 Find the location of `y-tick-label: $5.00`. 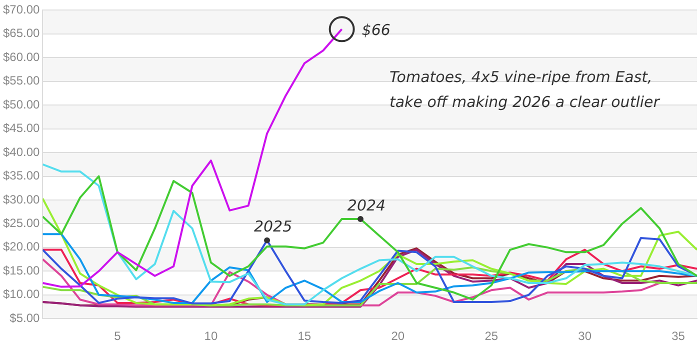

y-tick-label: $5.00 is located at coordinates (25, 317).